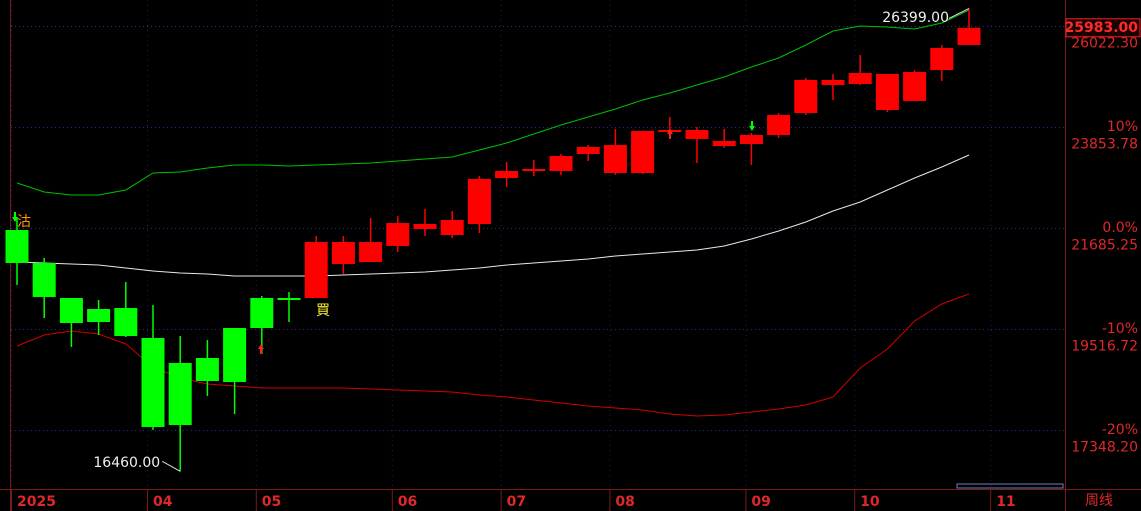 The image size is (1141, 511). I want to click on price-tick-label: 21685.25, so click(1104, 246).